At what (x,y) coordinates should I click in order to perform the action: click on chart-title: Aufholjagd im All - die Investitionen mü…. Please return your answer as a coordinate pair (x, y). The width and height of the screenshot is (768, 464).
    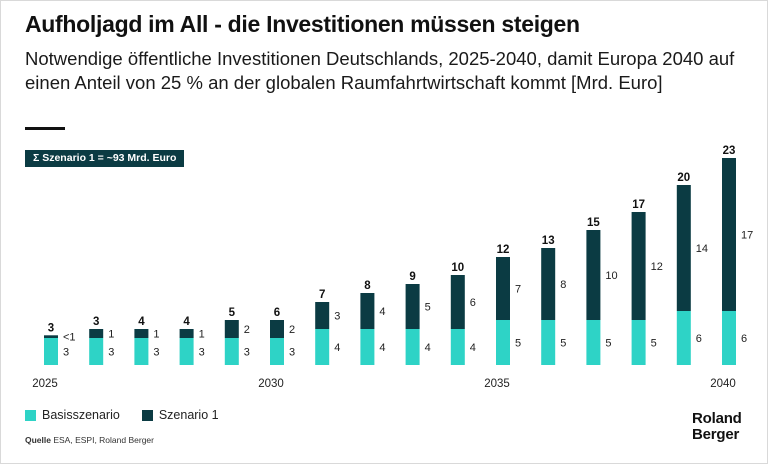
    Looking at the image, I should click on (302, 24).